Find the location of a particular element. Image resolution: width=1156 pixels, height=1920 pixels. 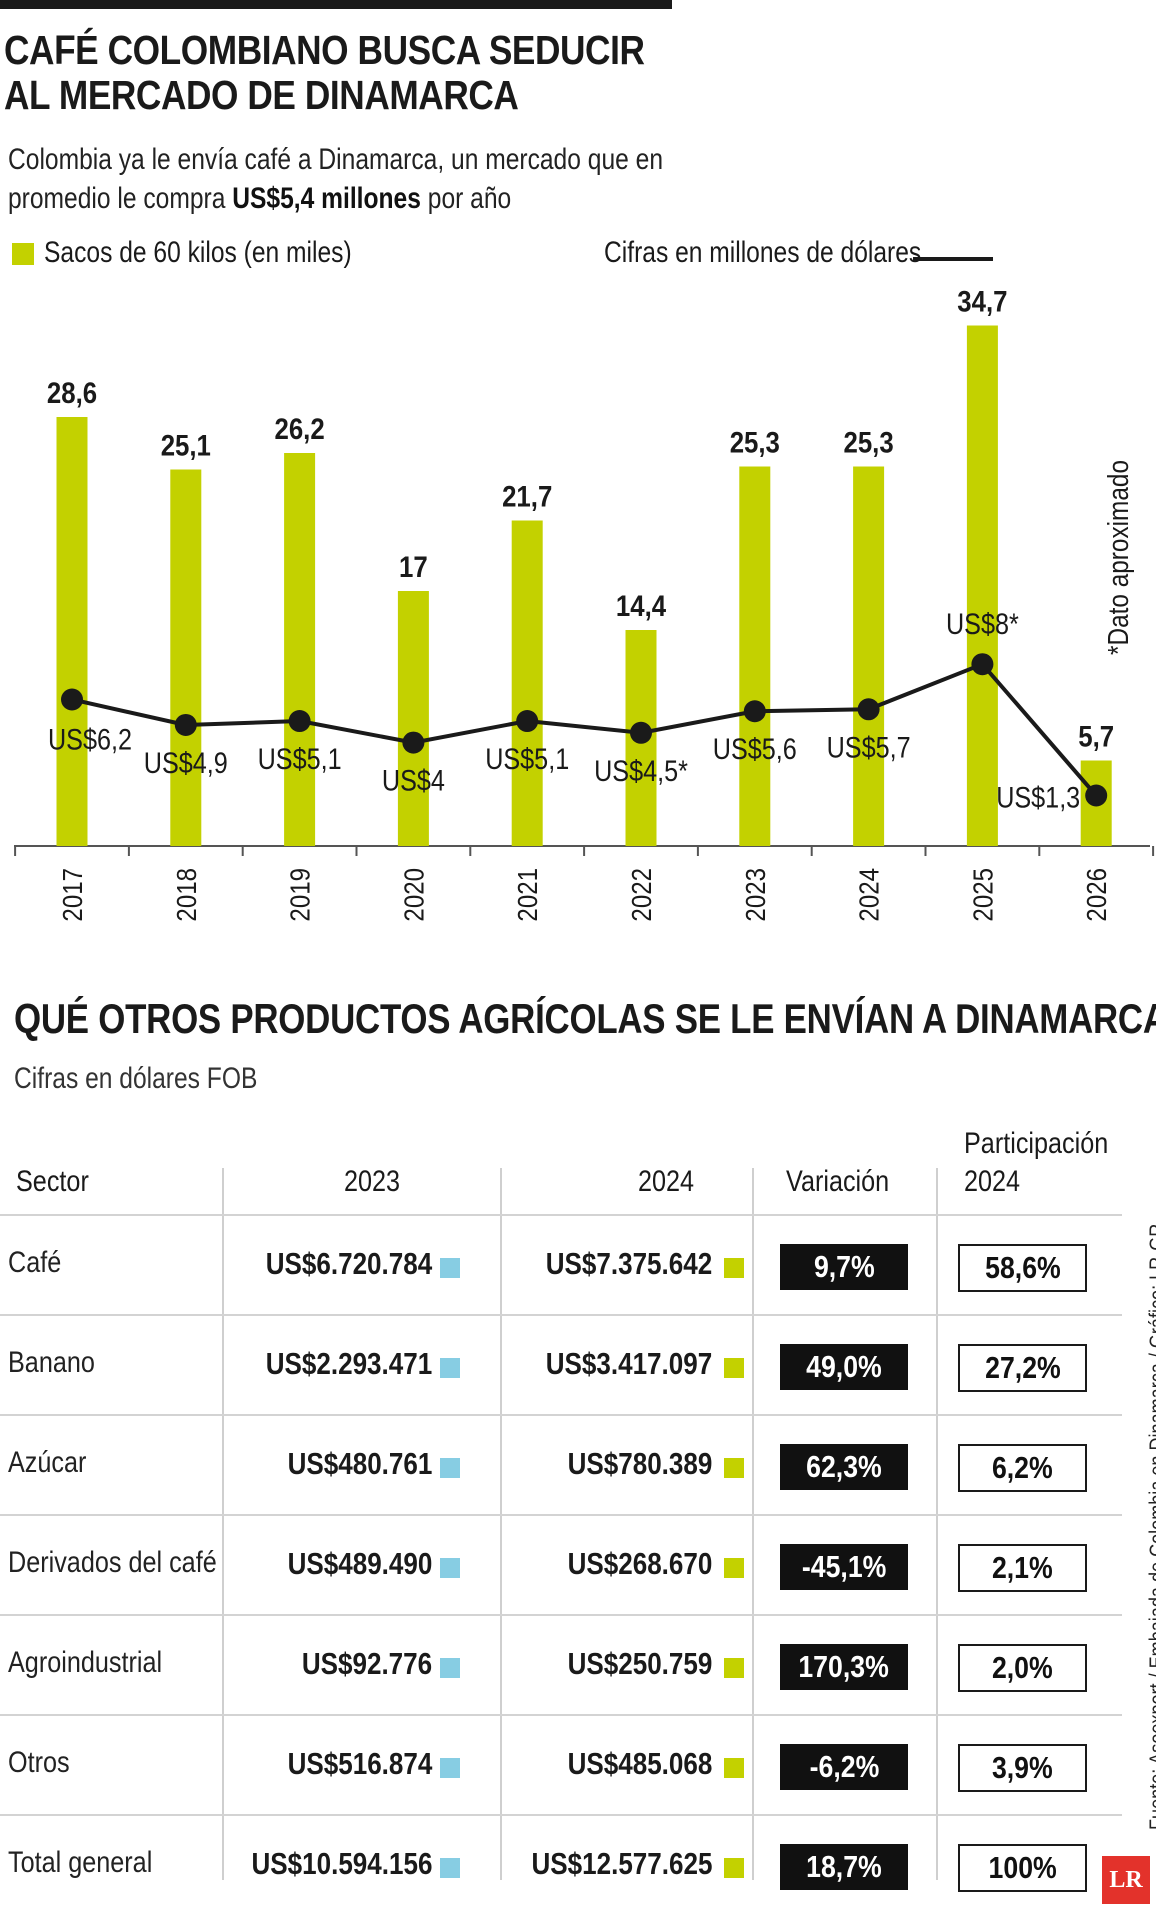

line-point-2023 is located at coordinates (754, 711).